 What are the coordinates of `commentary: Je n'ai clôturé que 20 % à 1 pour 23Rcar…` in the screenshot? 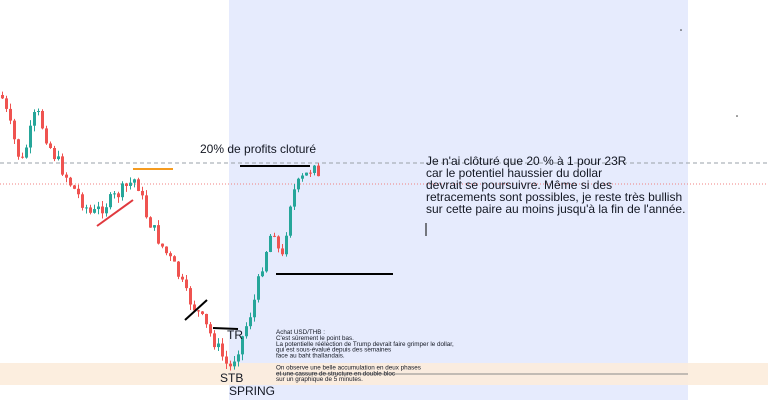 It's located at (555, 185).